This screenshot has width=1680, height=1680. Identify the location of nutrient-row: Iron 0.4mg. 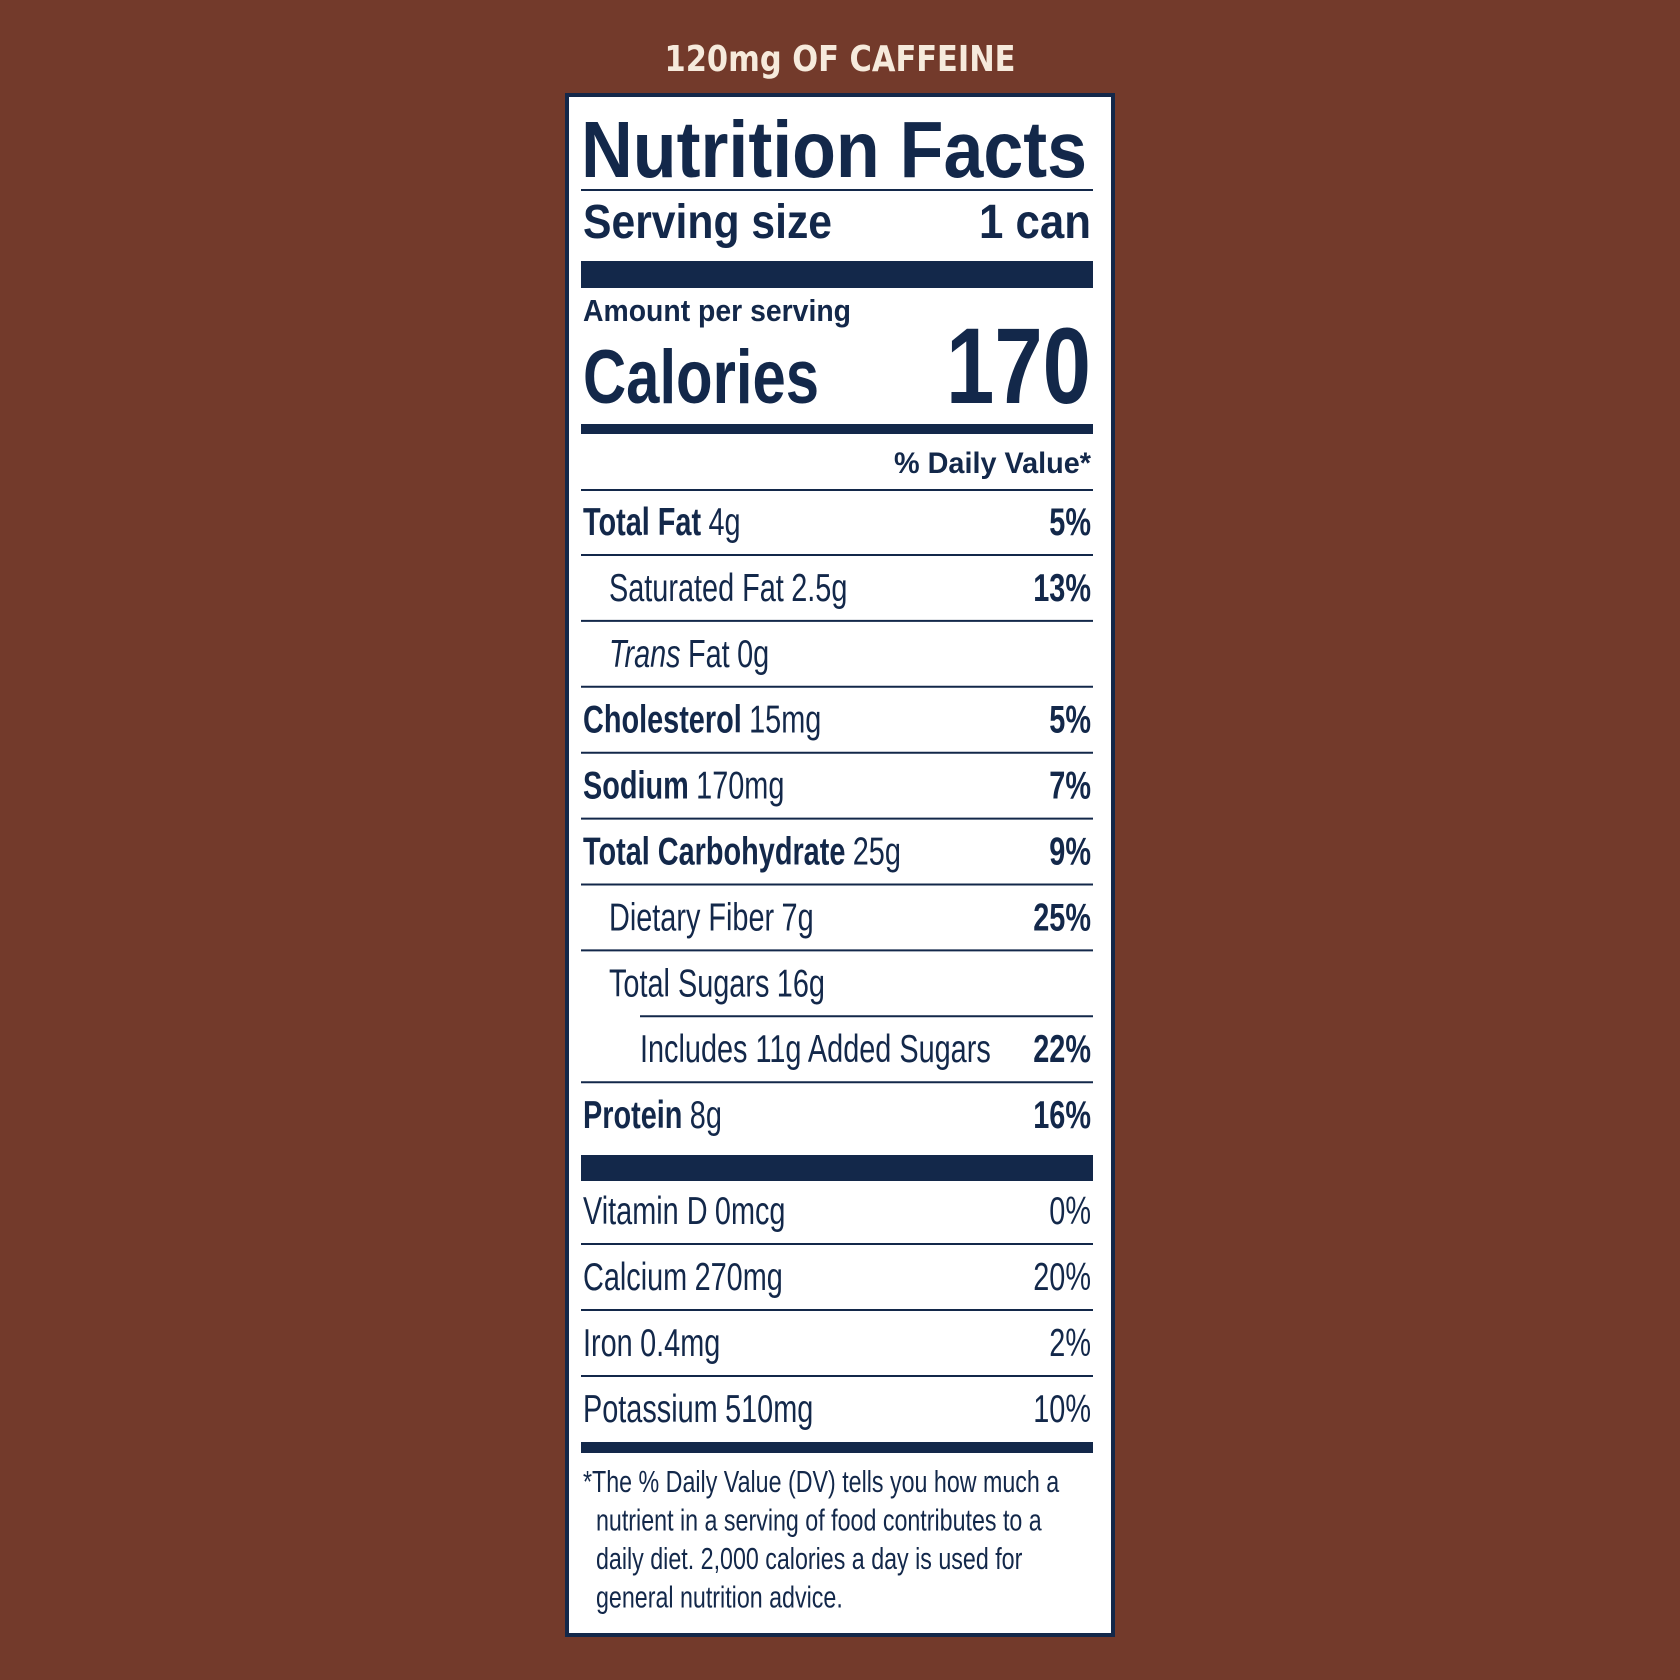
(651, 1343).